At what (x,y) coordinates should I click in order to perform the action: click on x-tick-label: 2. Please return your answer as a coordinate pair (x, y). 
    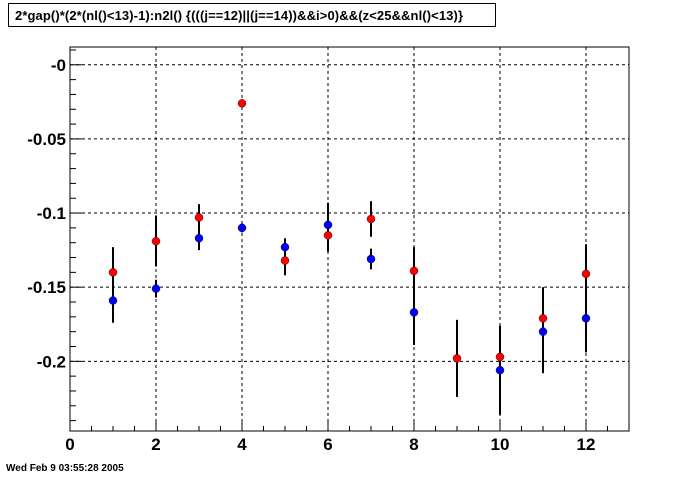
    Looking at the image, I should click on (155, 444).